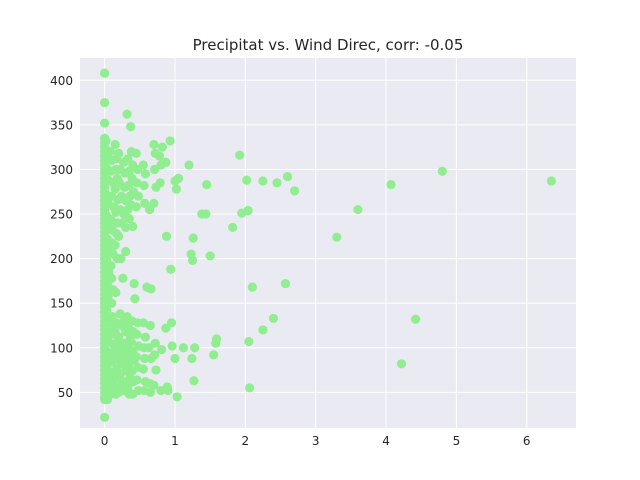  Describe the element at coordinates (328, 45) in the screenshot. I see `chart-title: Precipitat vs. Wind Direc, corr: -0.05` at that location.